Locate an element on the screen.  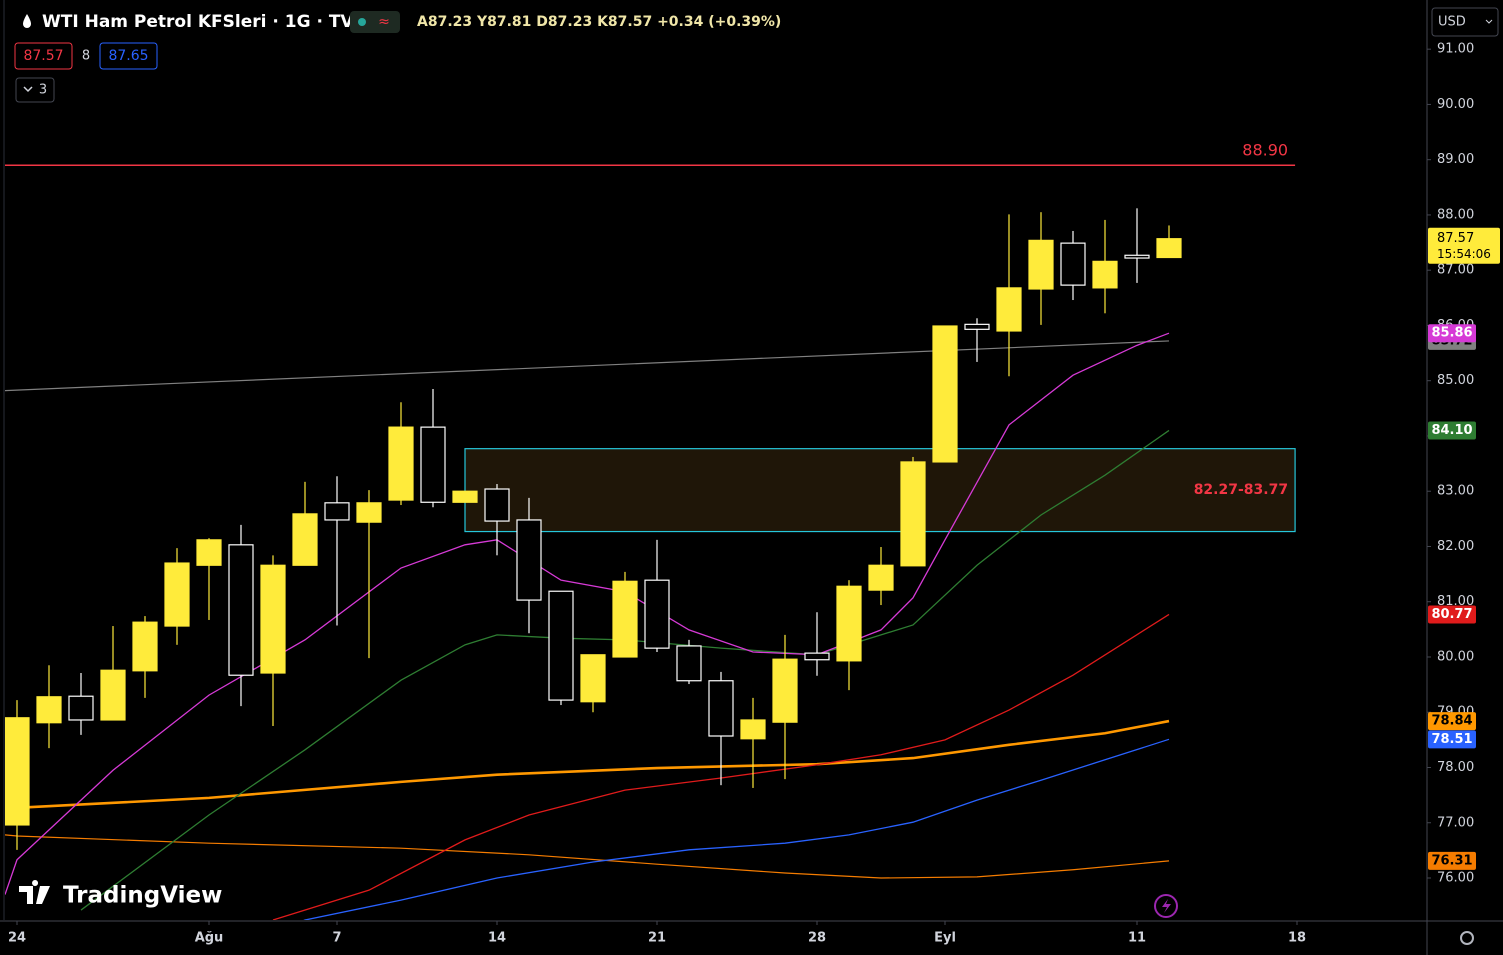
sell-button is located at coordinates (43, 56).